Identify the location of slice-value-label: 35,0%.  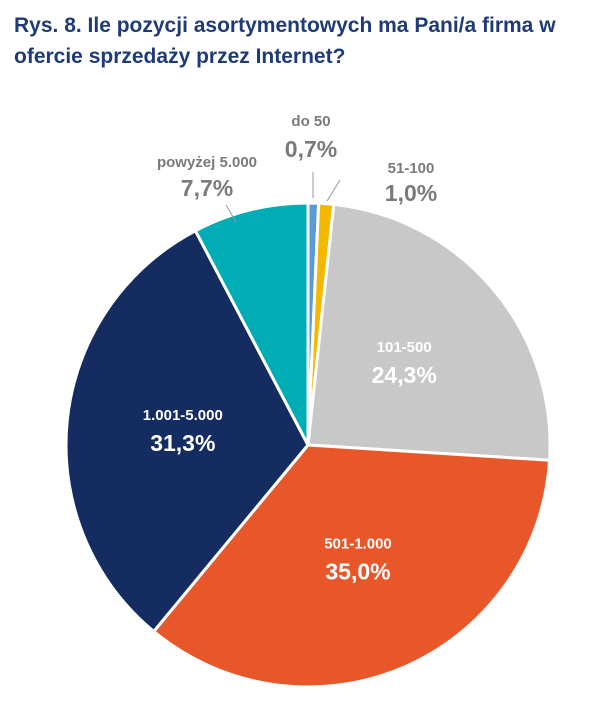
(357, 572).